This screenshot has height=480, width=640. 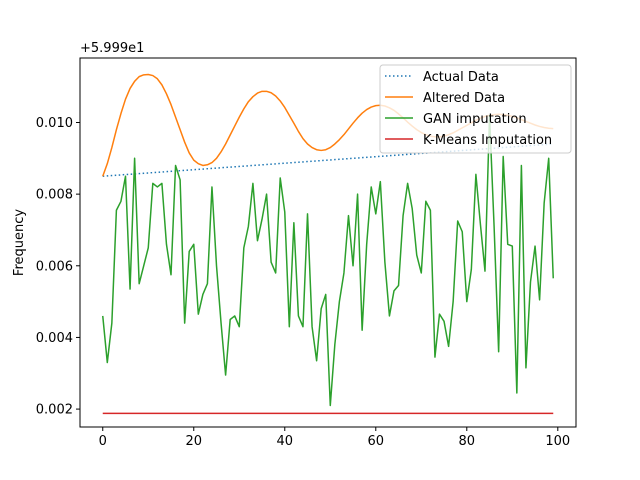 I want to click on y-tick-label: 0.010, so click(x=54, y=123).